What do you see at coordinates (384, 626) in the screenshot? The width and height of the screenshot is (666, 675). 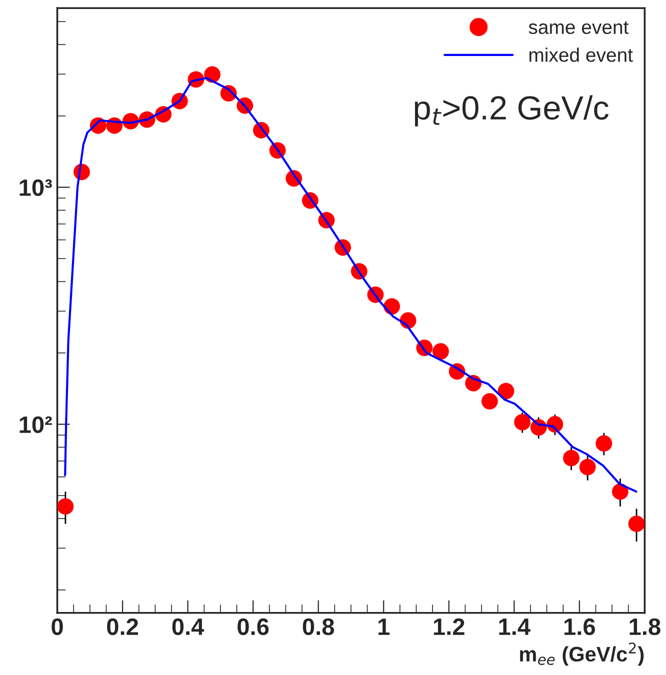 I see `x-tick-label: 1` at bounding box center [384, 626].